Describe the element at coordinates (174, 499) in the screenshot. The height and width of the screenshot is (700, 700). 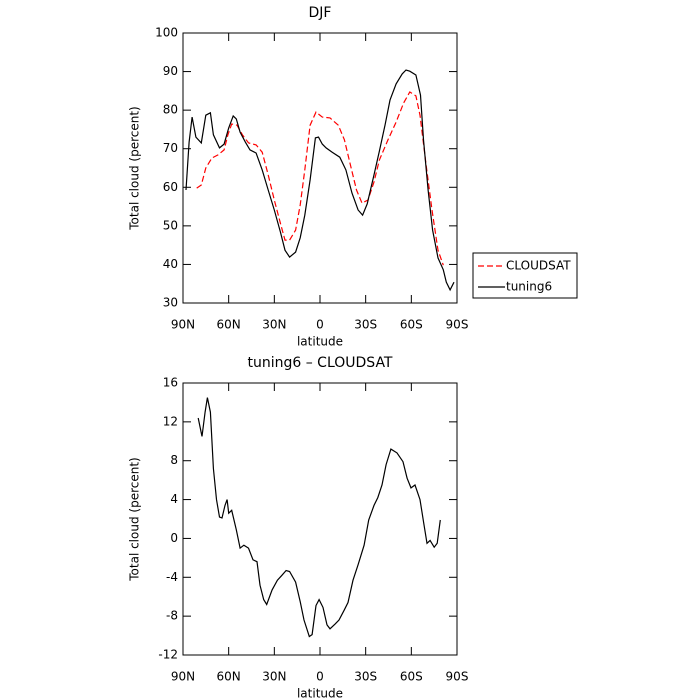
I see `y-tick-label: 4` at that location.